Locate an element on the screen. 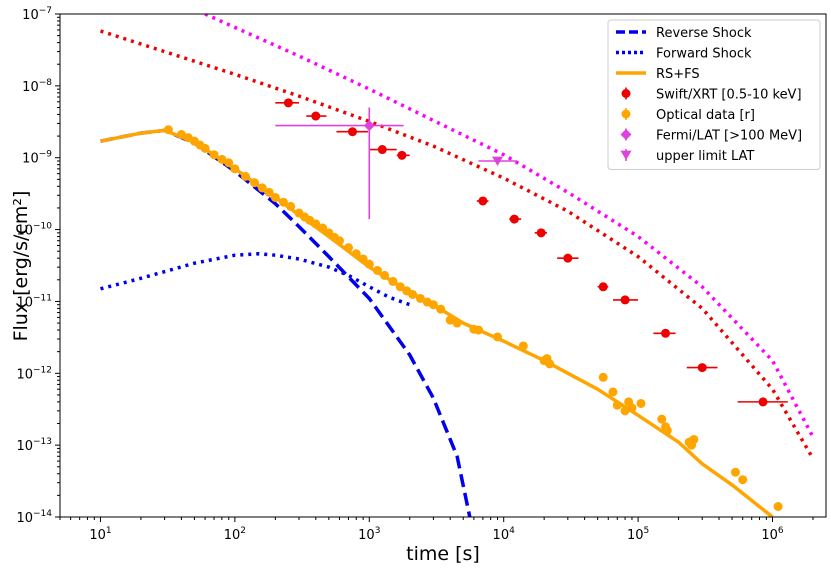 This screenshot has width=831, height=575. y-tick-label: 10⁻⁷ is located at coordinates (37, 14).